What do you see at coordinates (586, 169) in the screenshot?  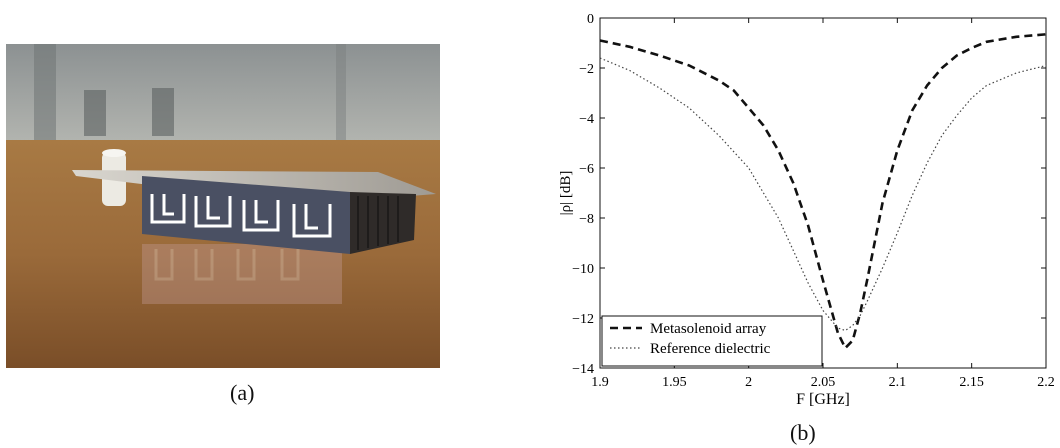 I see `y-tick-label: −6` at bounding box center [586, 169].